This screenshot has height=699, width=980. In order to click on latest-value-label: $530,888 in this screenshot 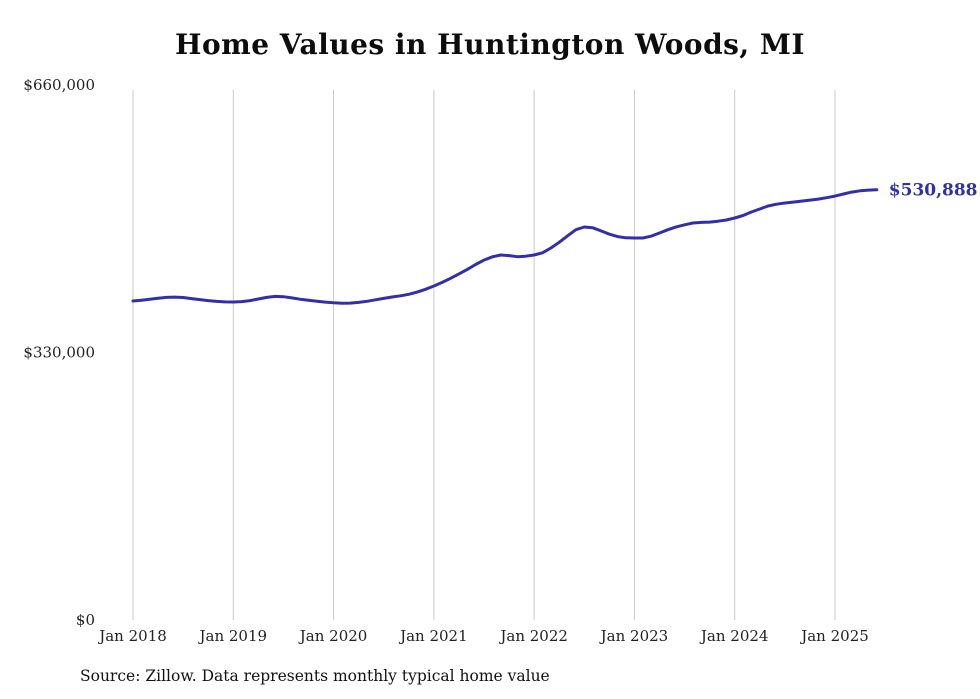, I will do `click(933, 191)`.